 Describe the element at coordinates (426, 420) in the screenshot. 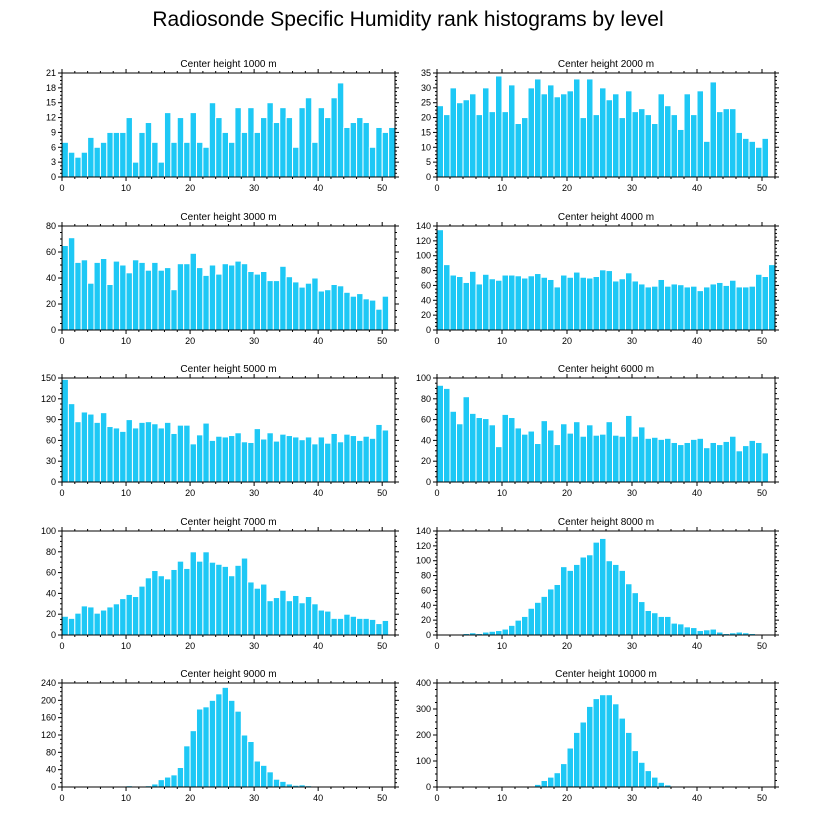

I see `y-tick-label: 60` at that location.